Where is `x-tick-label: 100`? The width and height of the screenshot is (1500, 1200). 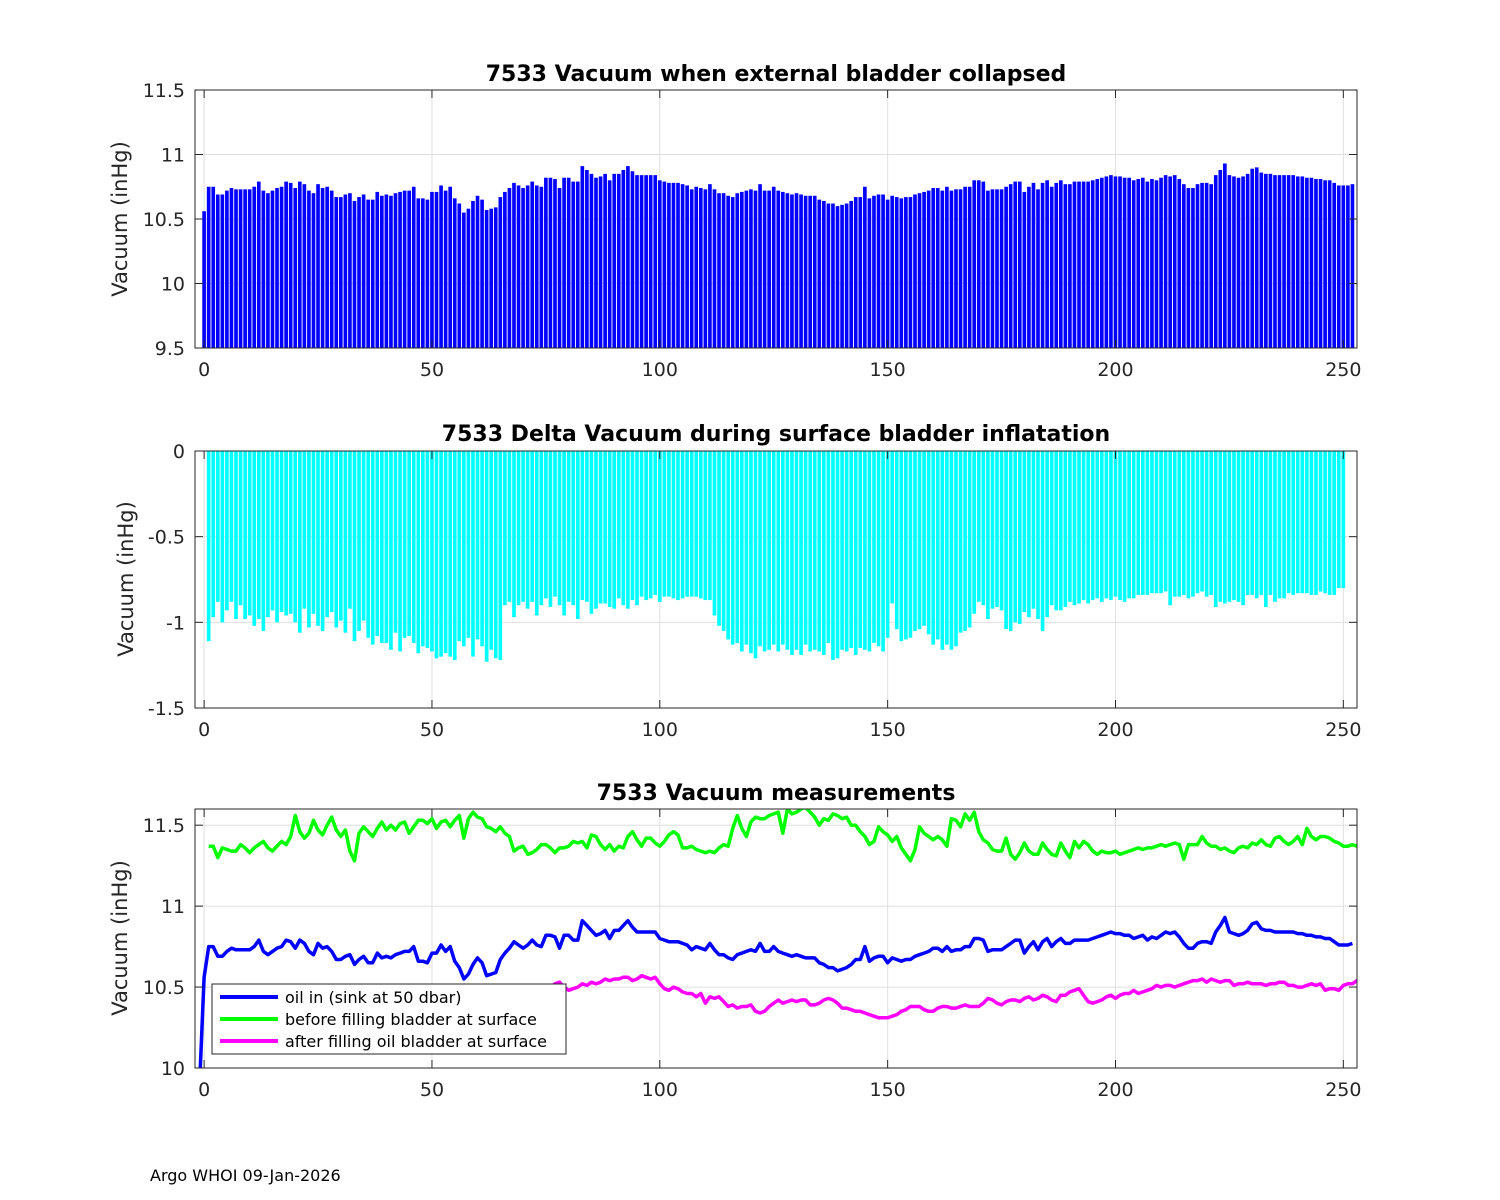 x-tick-label: 100 is located at coordinates (660, 730).